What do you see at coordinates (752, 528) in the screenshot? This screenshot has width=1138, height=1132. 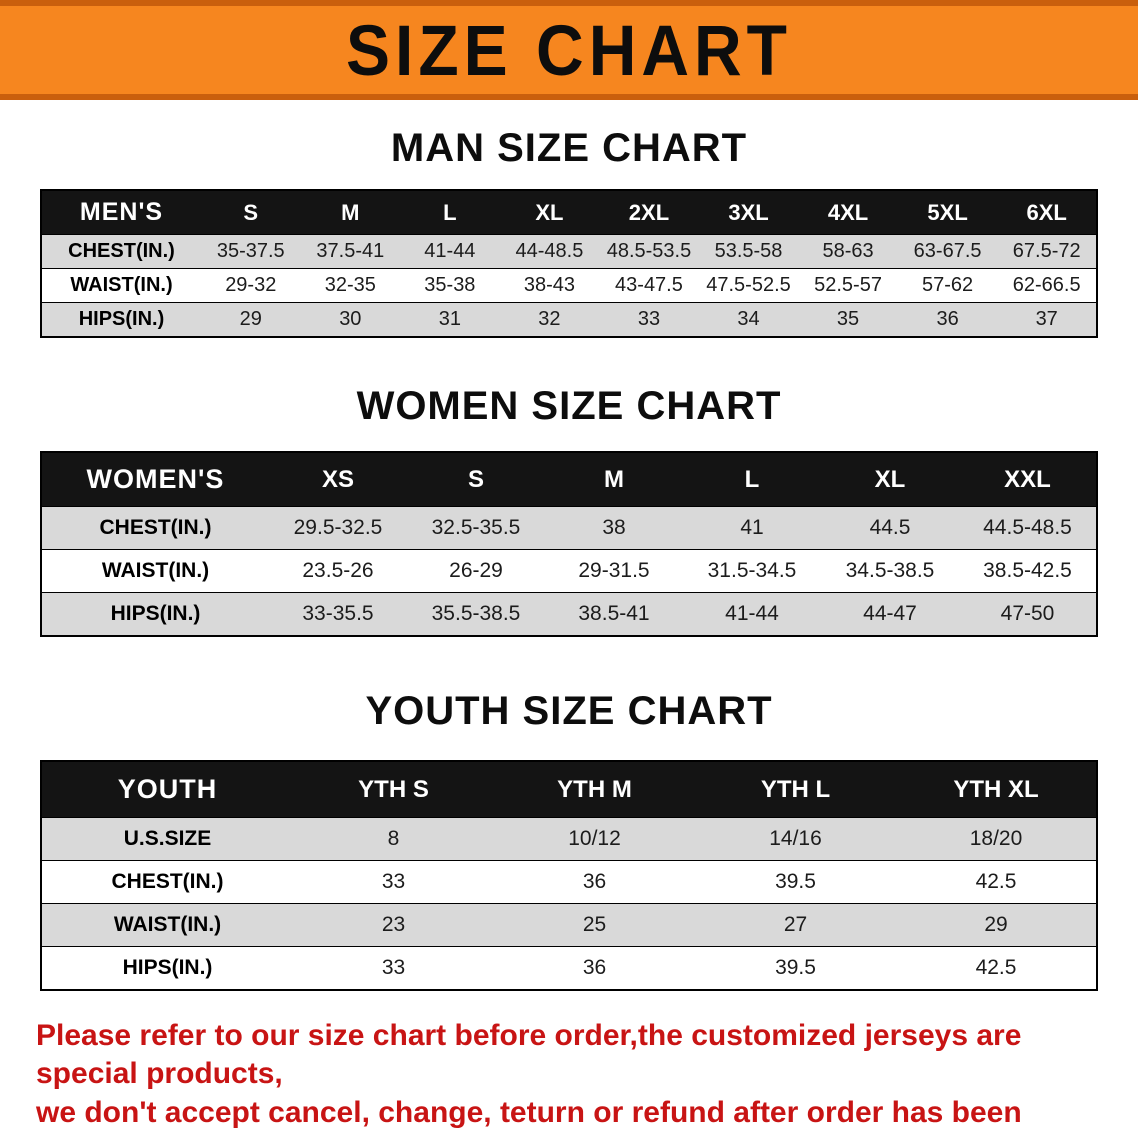 I see `value-cell: 41` at bounding box center [752, 528].